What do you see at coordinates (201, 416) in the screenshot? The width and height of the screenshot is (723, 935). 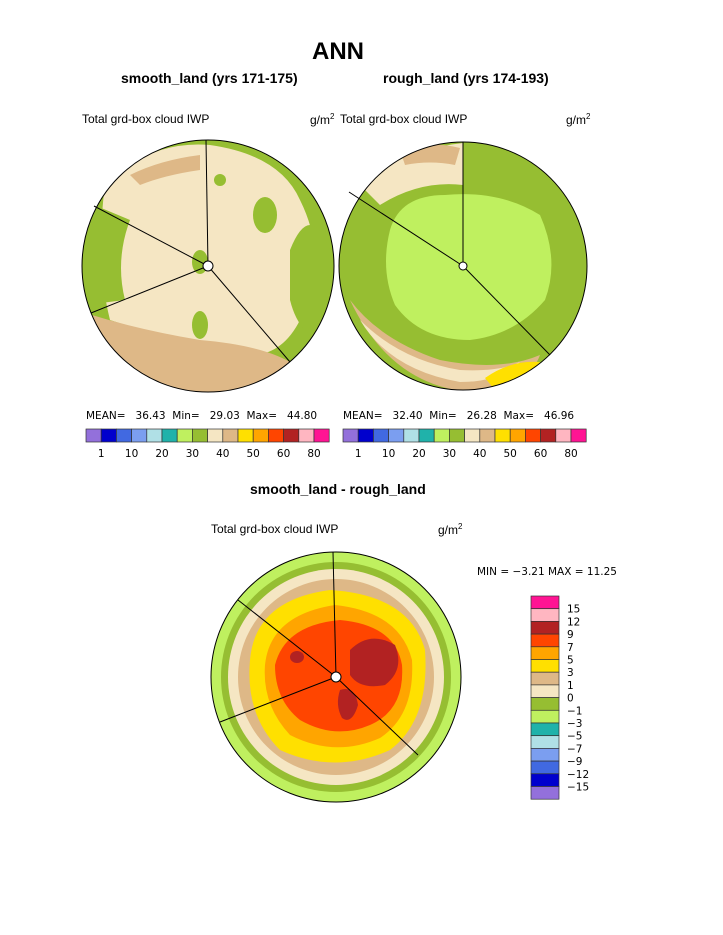 I see `panel1-stats: MEAN= 36.43 Min= 29.03 Max= 44.80` at bounding box center [201, 416].